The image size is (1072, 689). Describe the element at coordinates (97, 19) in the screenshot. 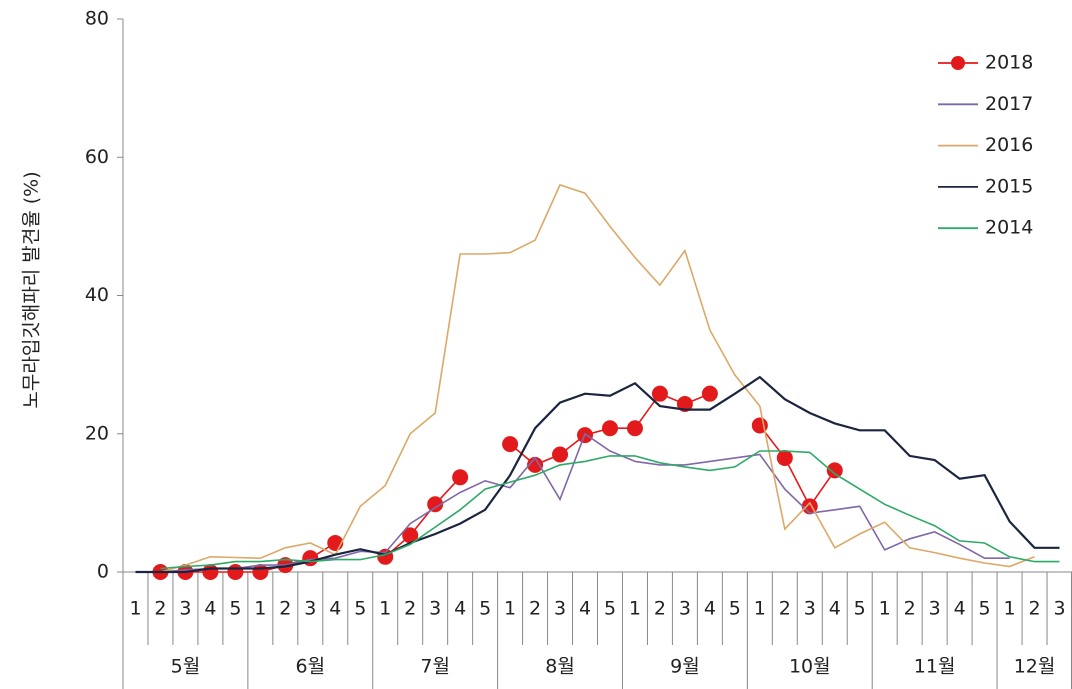

I see `y-tick-label: 80` at that location.